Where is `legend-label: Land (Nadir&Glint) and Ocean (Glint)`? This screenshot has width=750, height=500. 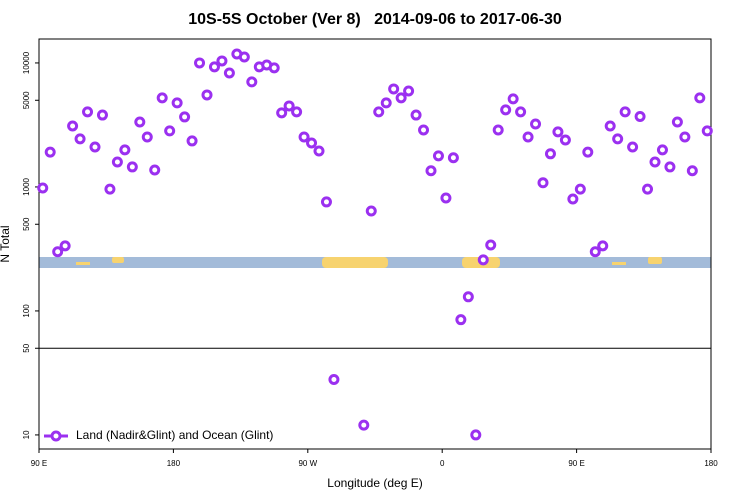
legend-label: Land (Nadir&Glint) and Ocean (Glint) is located at coordinates (174, 435).